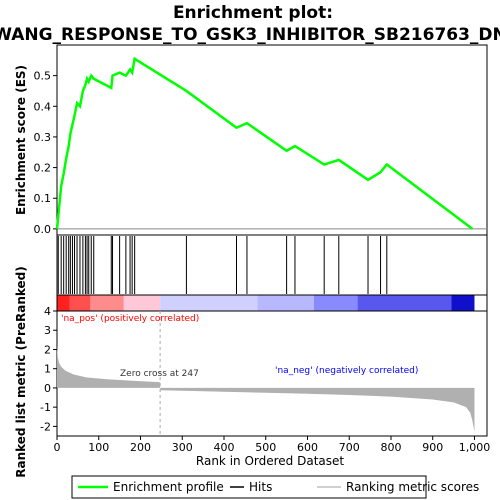 The image size is (500, 500). What do you see at coordinates (253, 13) in the screenshot?
I see `chart-title-line1: Enrichment plot:` at bounding box center [253, 13].